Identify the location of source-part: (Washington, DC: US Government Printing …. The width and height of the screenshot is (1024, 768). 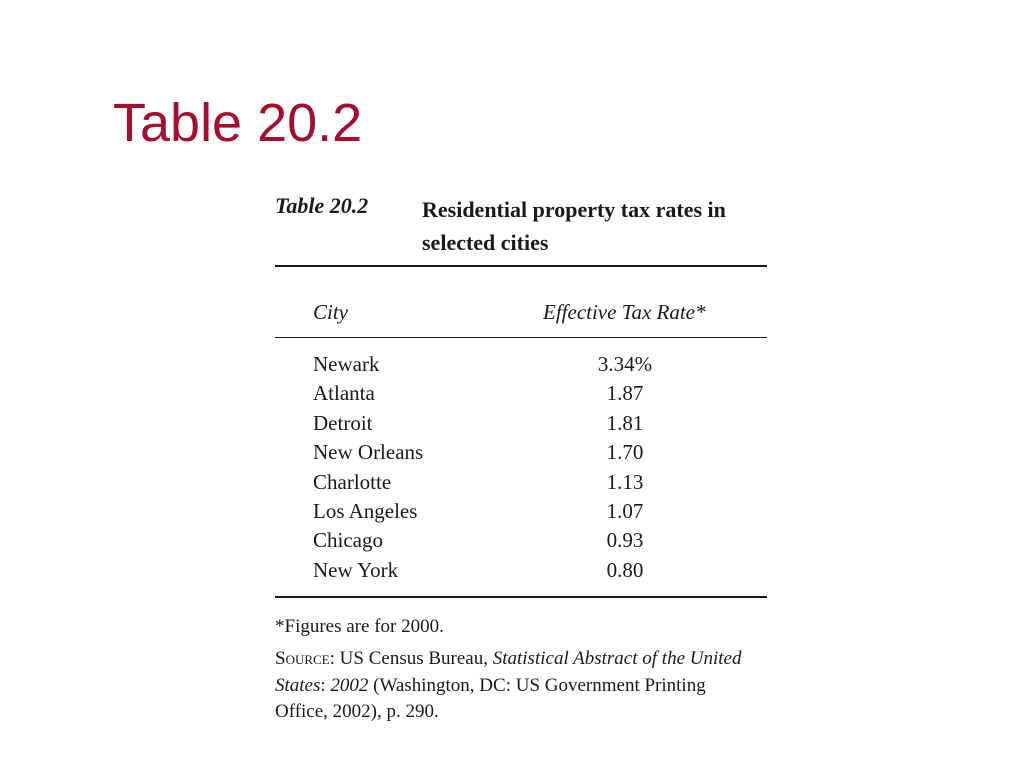
(490, 698).